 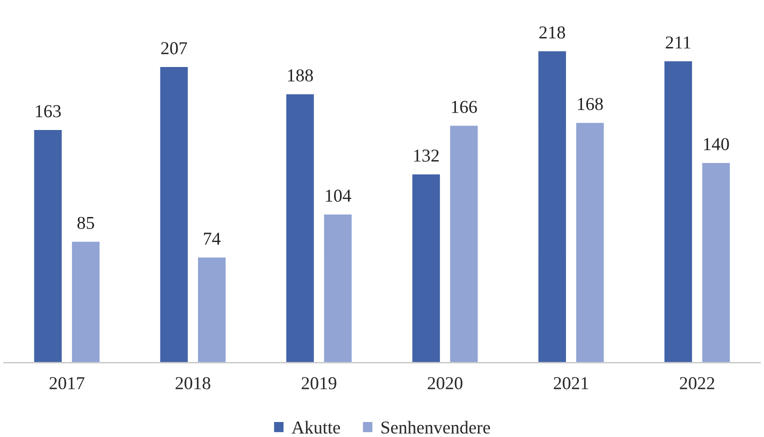 What do you see at coordinates (426, 156) in the screenshot?
I see `data-label: 132` at bounding box center [426, 156].